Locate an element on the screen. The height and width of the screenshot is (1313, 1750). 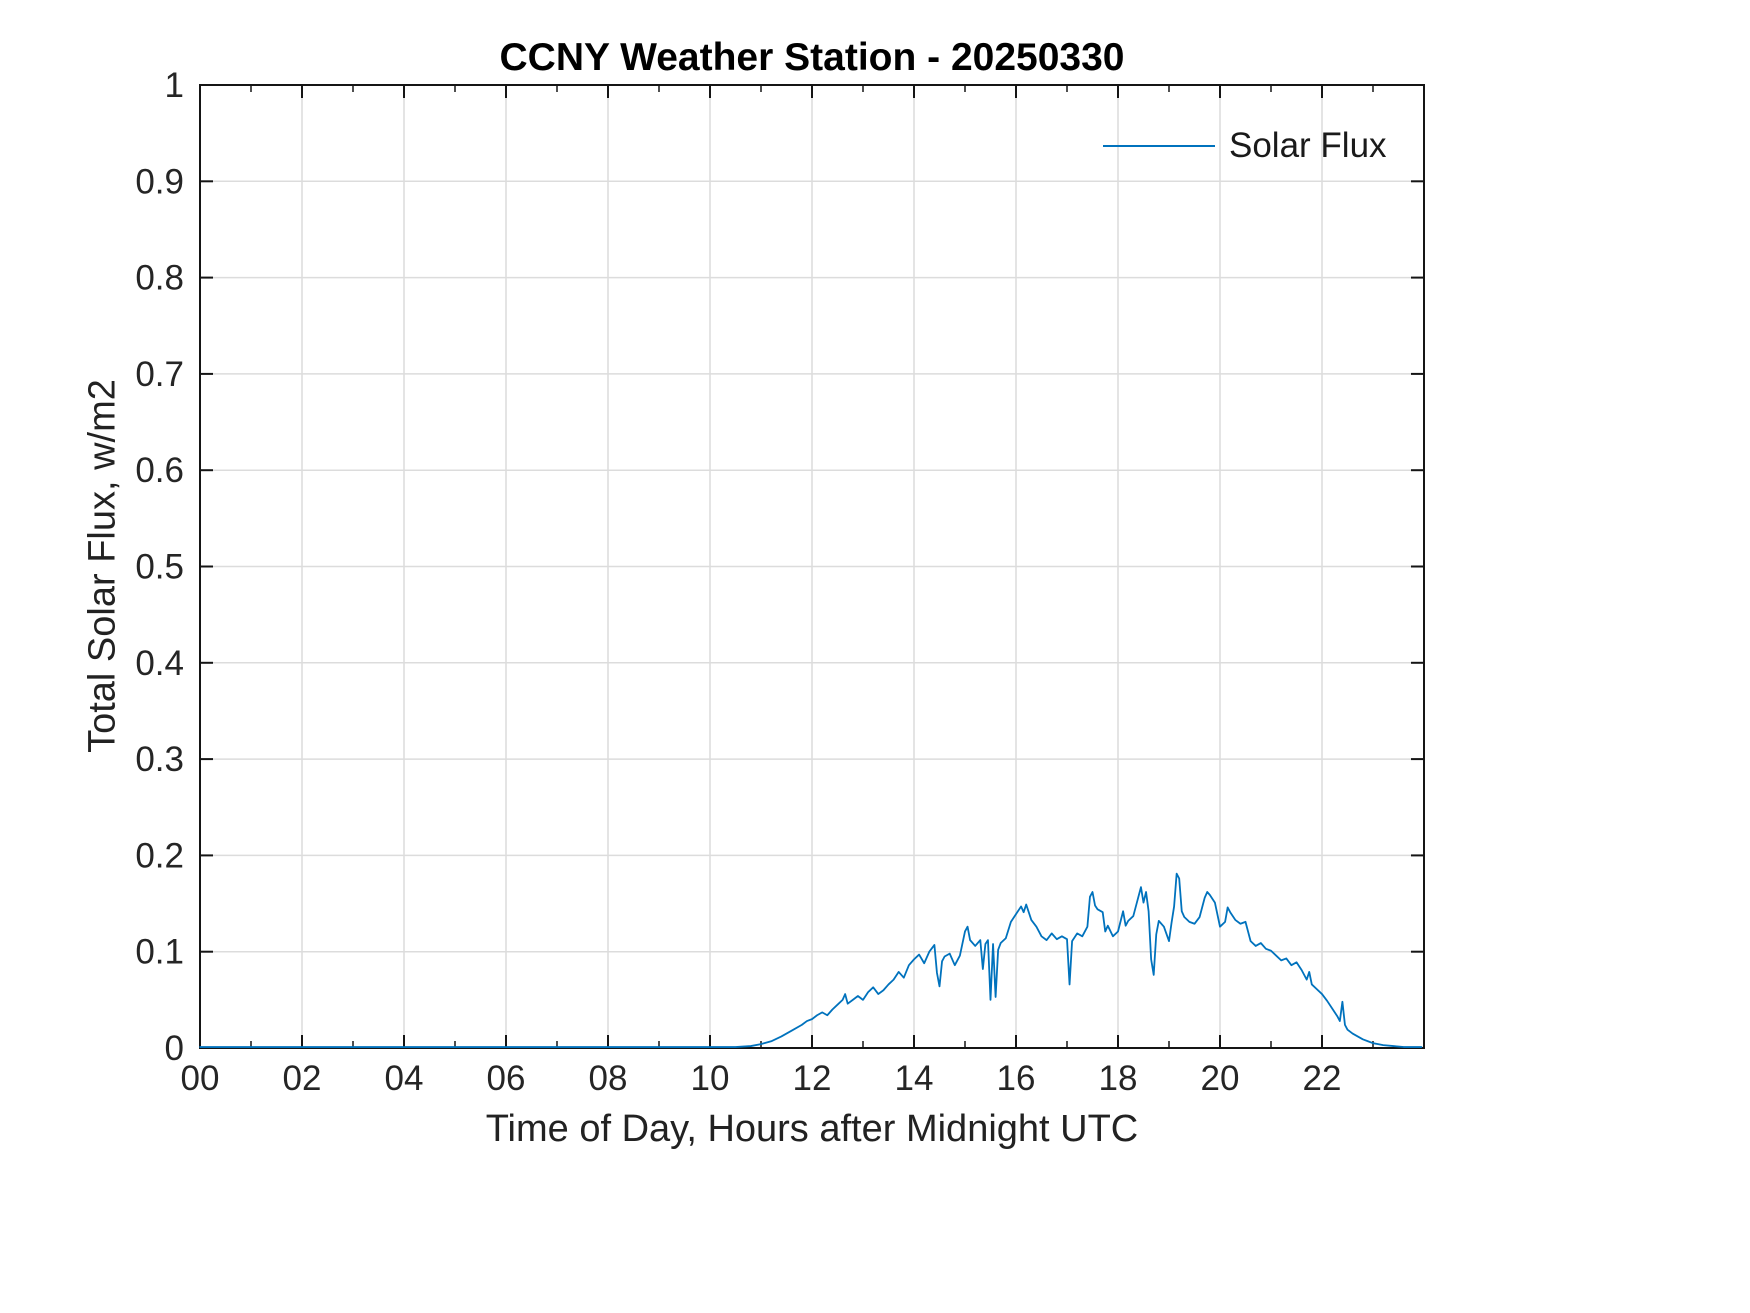
y-tick-label: 0.7 is located at coordinates (159, 374).